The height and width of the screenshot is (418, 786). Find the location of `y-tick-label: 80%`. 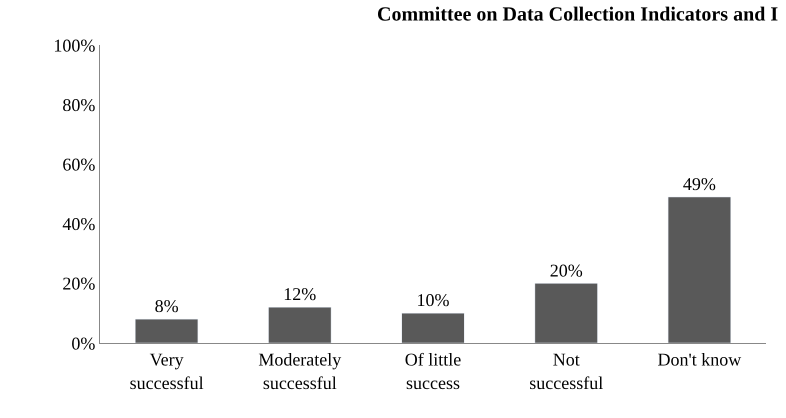

y-tick-label: 80% is located at coordinates (79, 104).